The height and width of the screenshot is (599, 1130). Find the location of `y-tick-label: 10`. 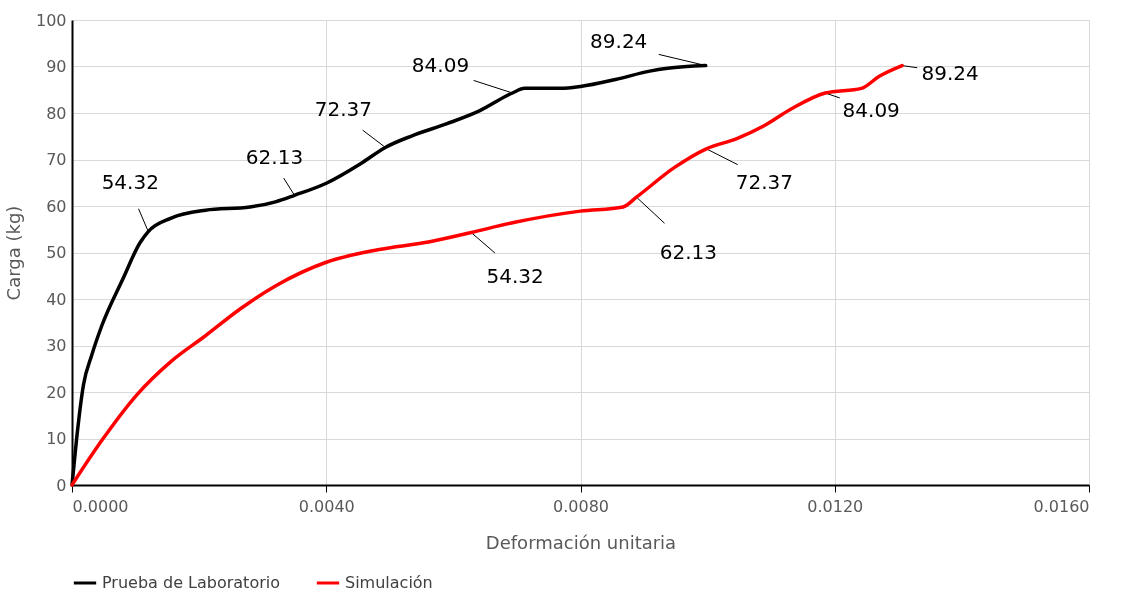

y-tick-label: 10 is located at coordinates (56, 438).